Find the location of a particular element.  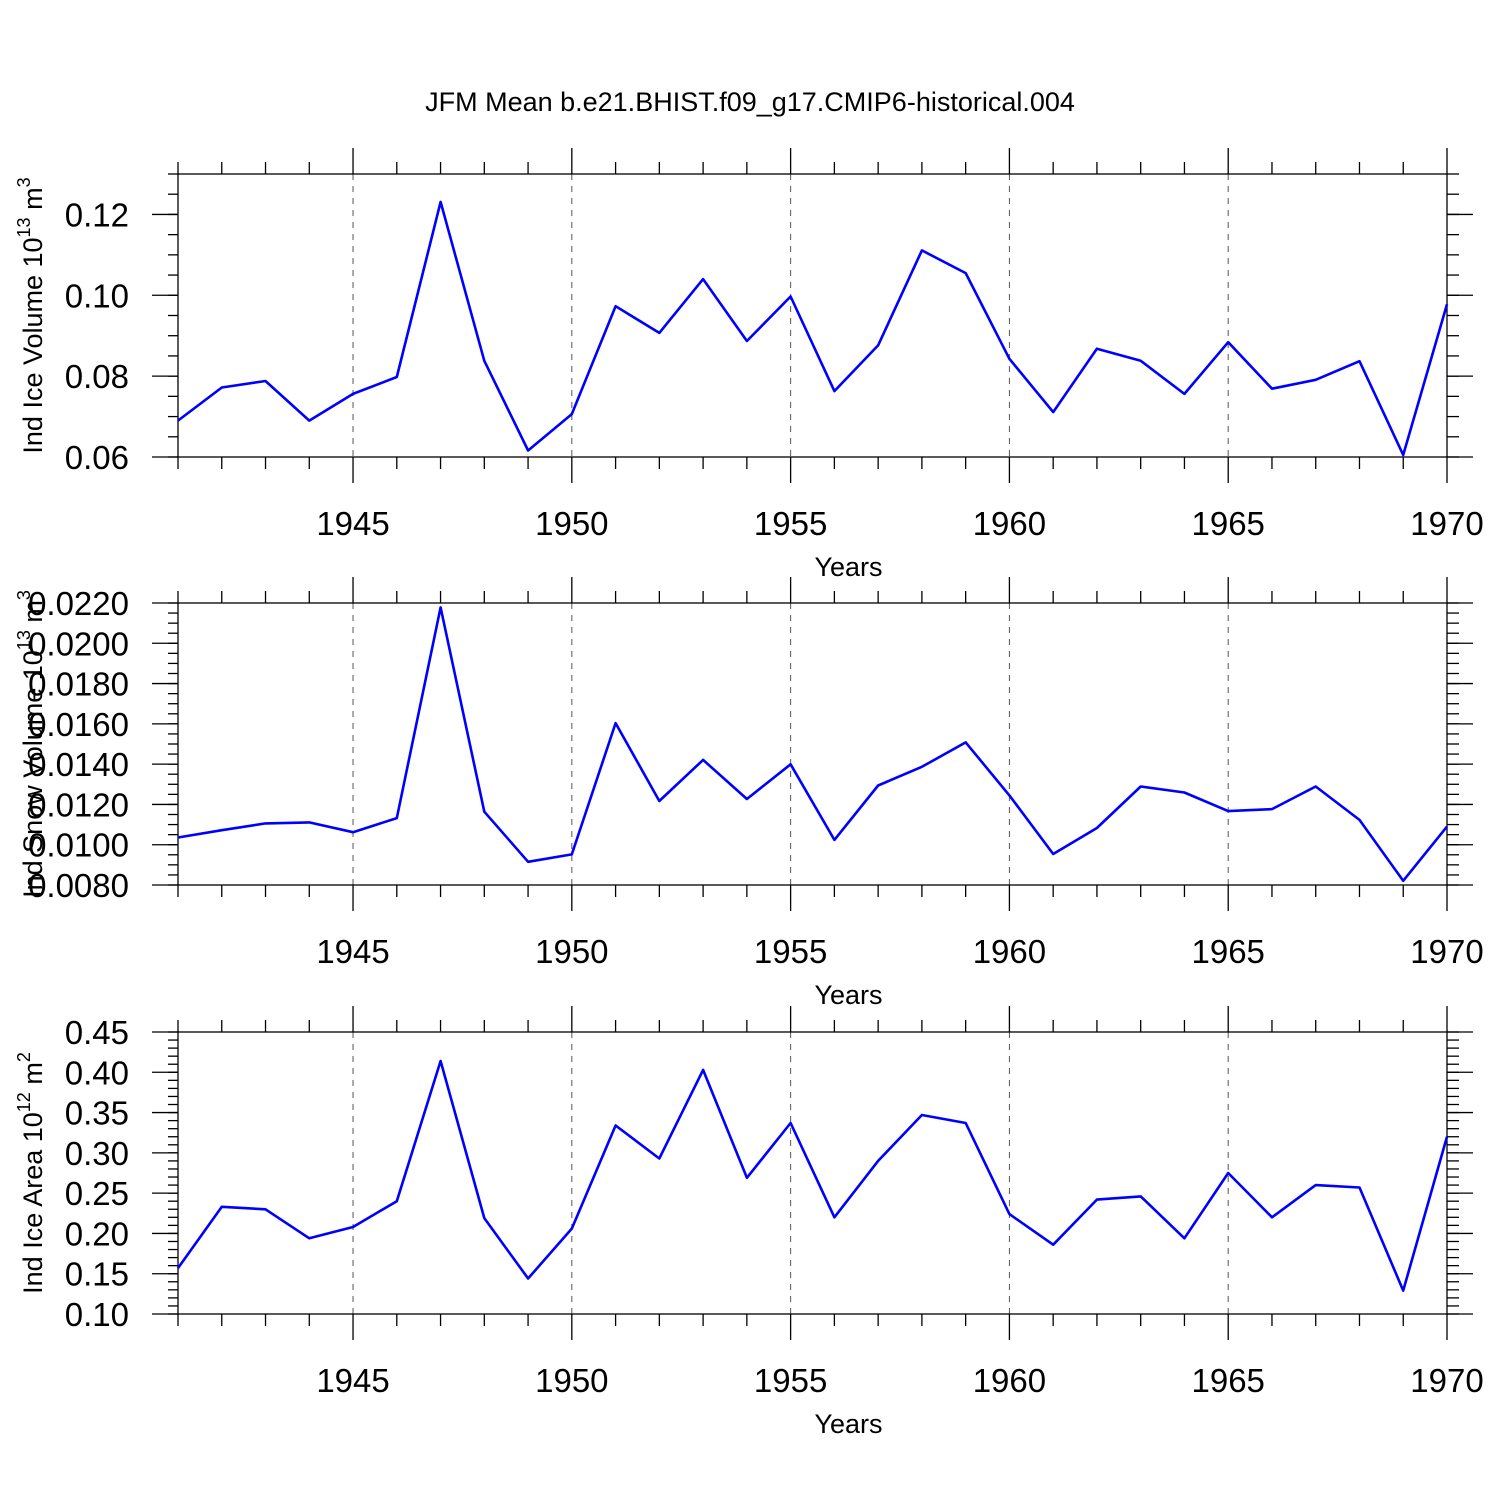

y-tick-label: 0.25 is located at coordinates (97, 1193).